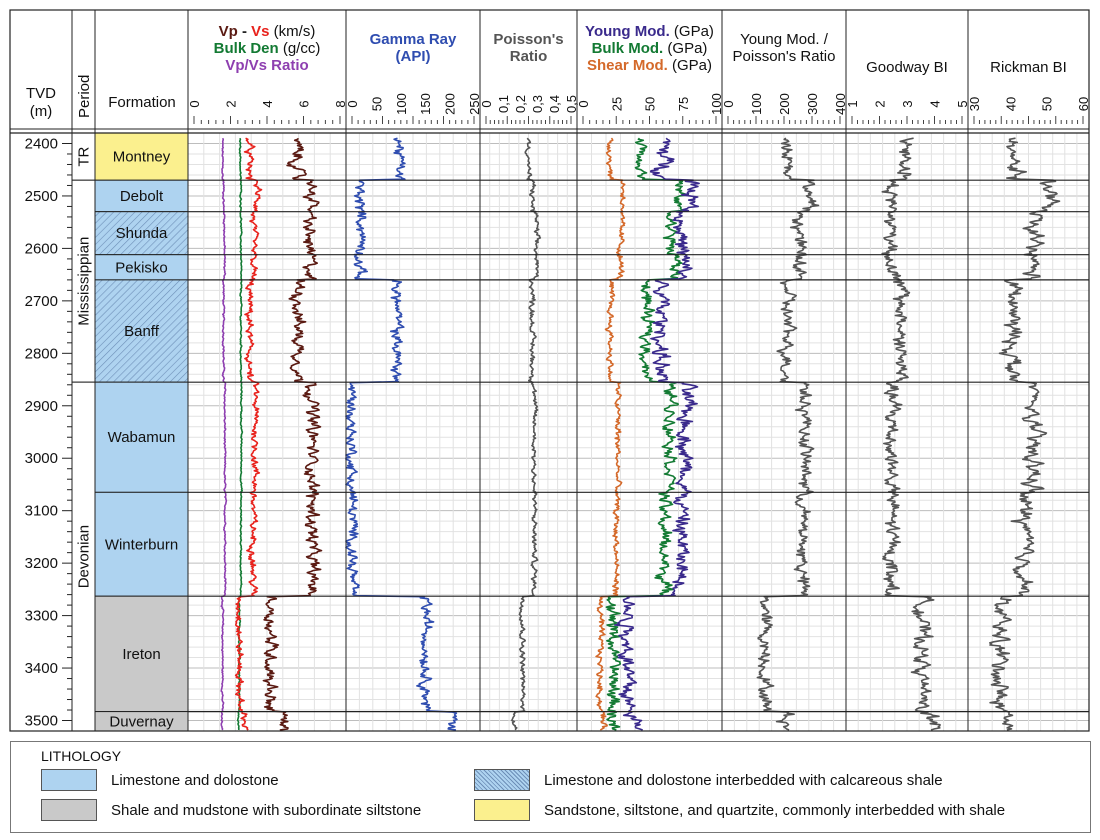  Describe the element at coordinates (41, 111) in the screenshot. I see `tvd-unit: (m)` at that location.